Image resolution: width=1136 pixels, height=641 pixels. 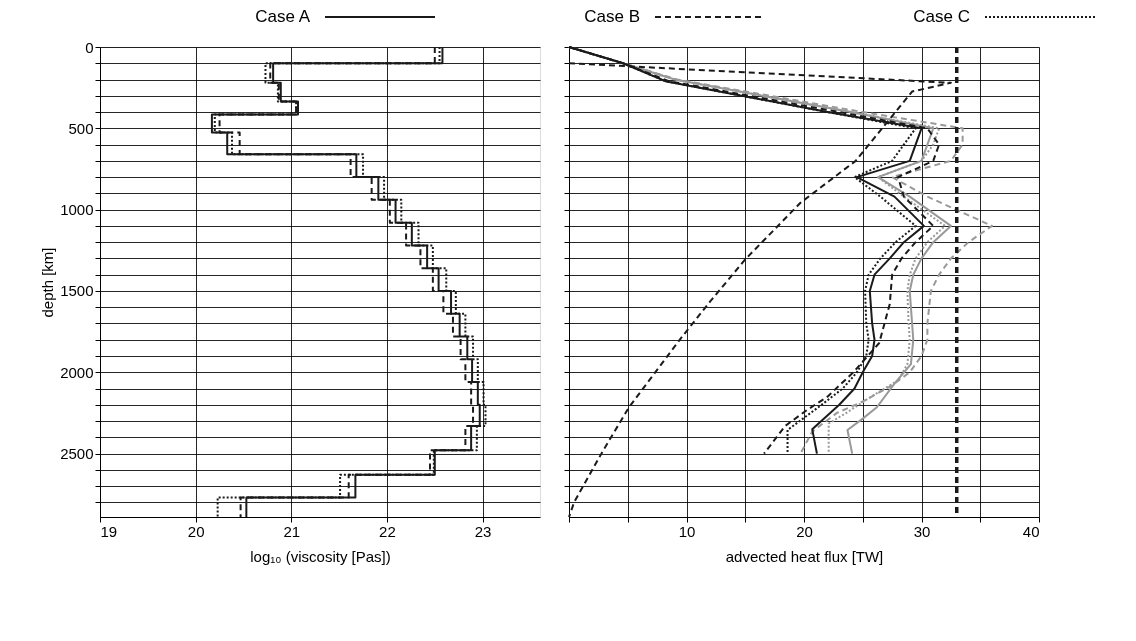 What do you see at coordinates (77, 291) in the screenshot?
I see `y-tick-label: 1500` at bounding box center [77, 291].